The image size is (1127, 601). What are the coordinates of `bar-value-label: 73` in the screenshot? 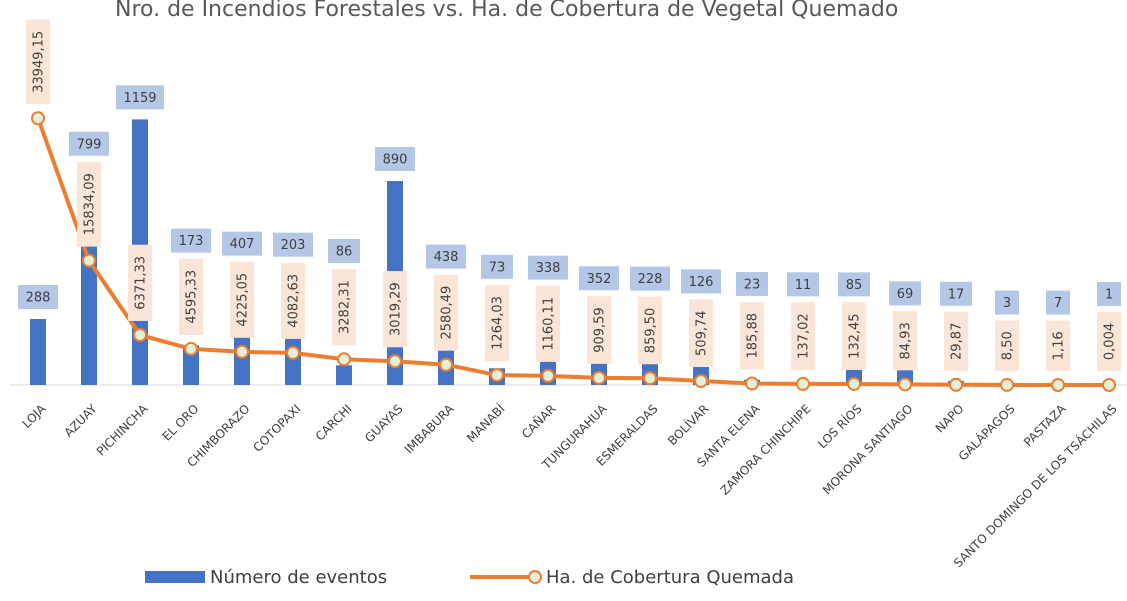 It's located at (497, 267).